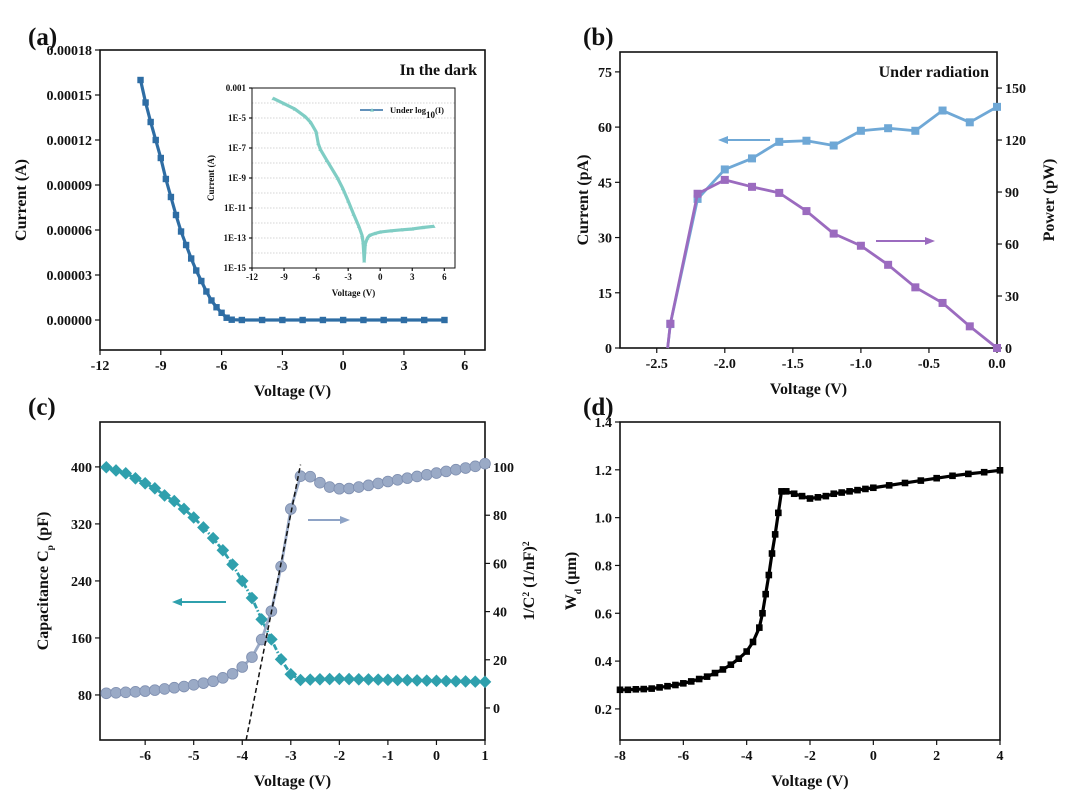  Describe the element at coordinates (604, 662) in the screenshot. I see `y-tick-label: 0.4` at that location.